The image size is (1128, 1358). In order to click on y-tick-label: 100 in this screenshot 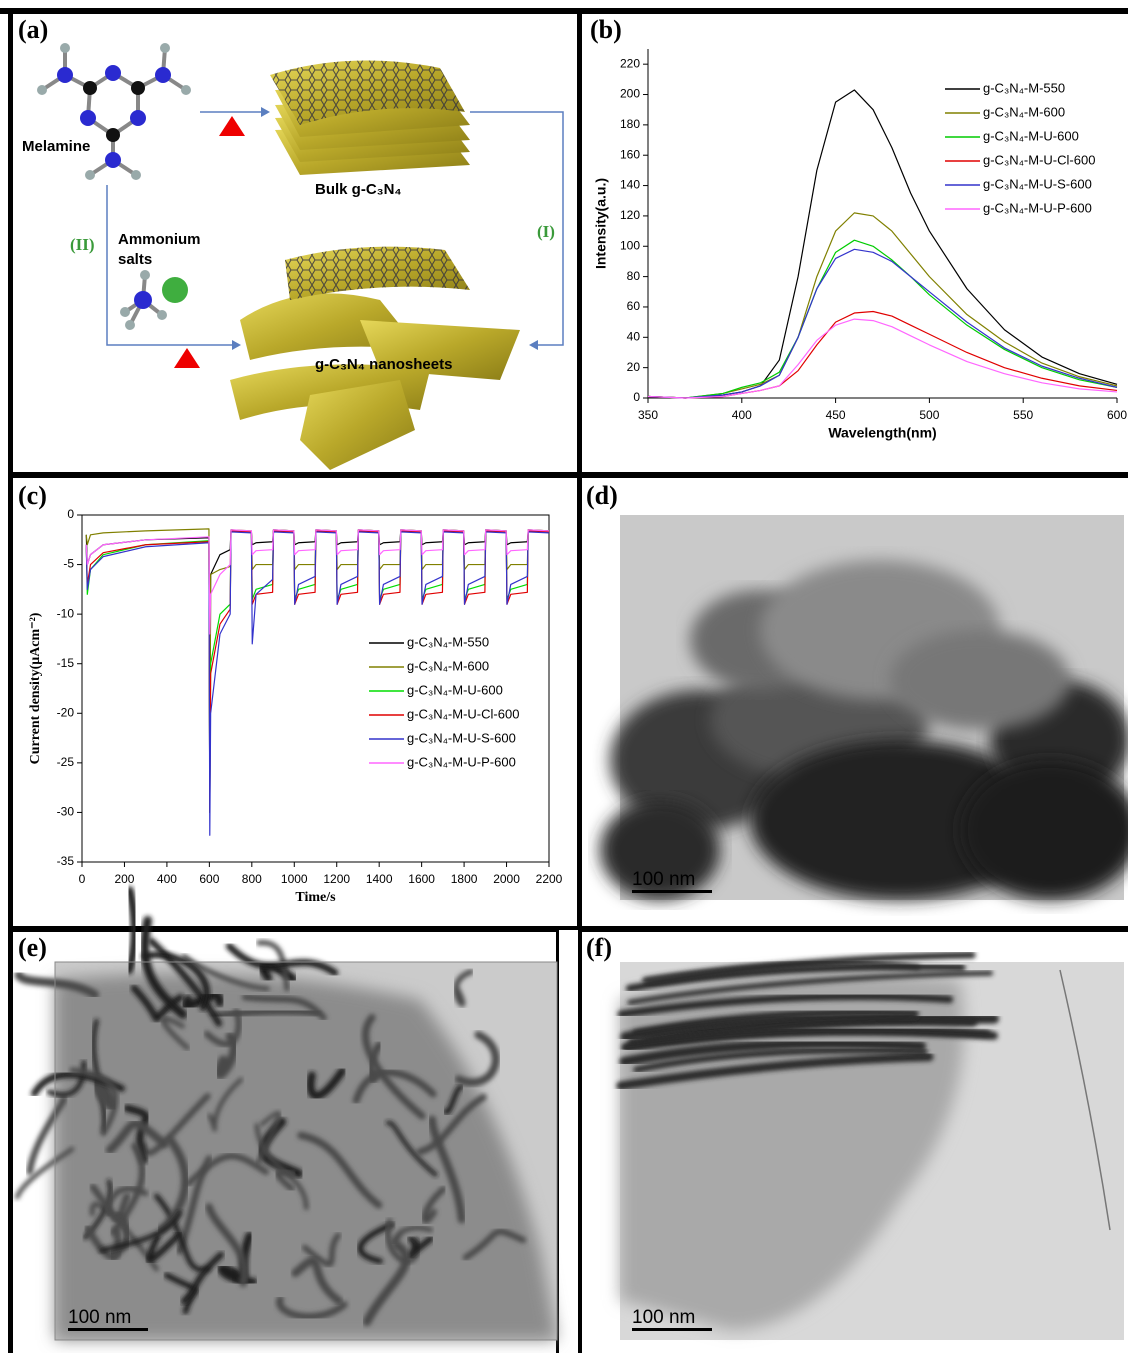, I will do `click(630, 245)`.